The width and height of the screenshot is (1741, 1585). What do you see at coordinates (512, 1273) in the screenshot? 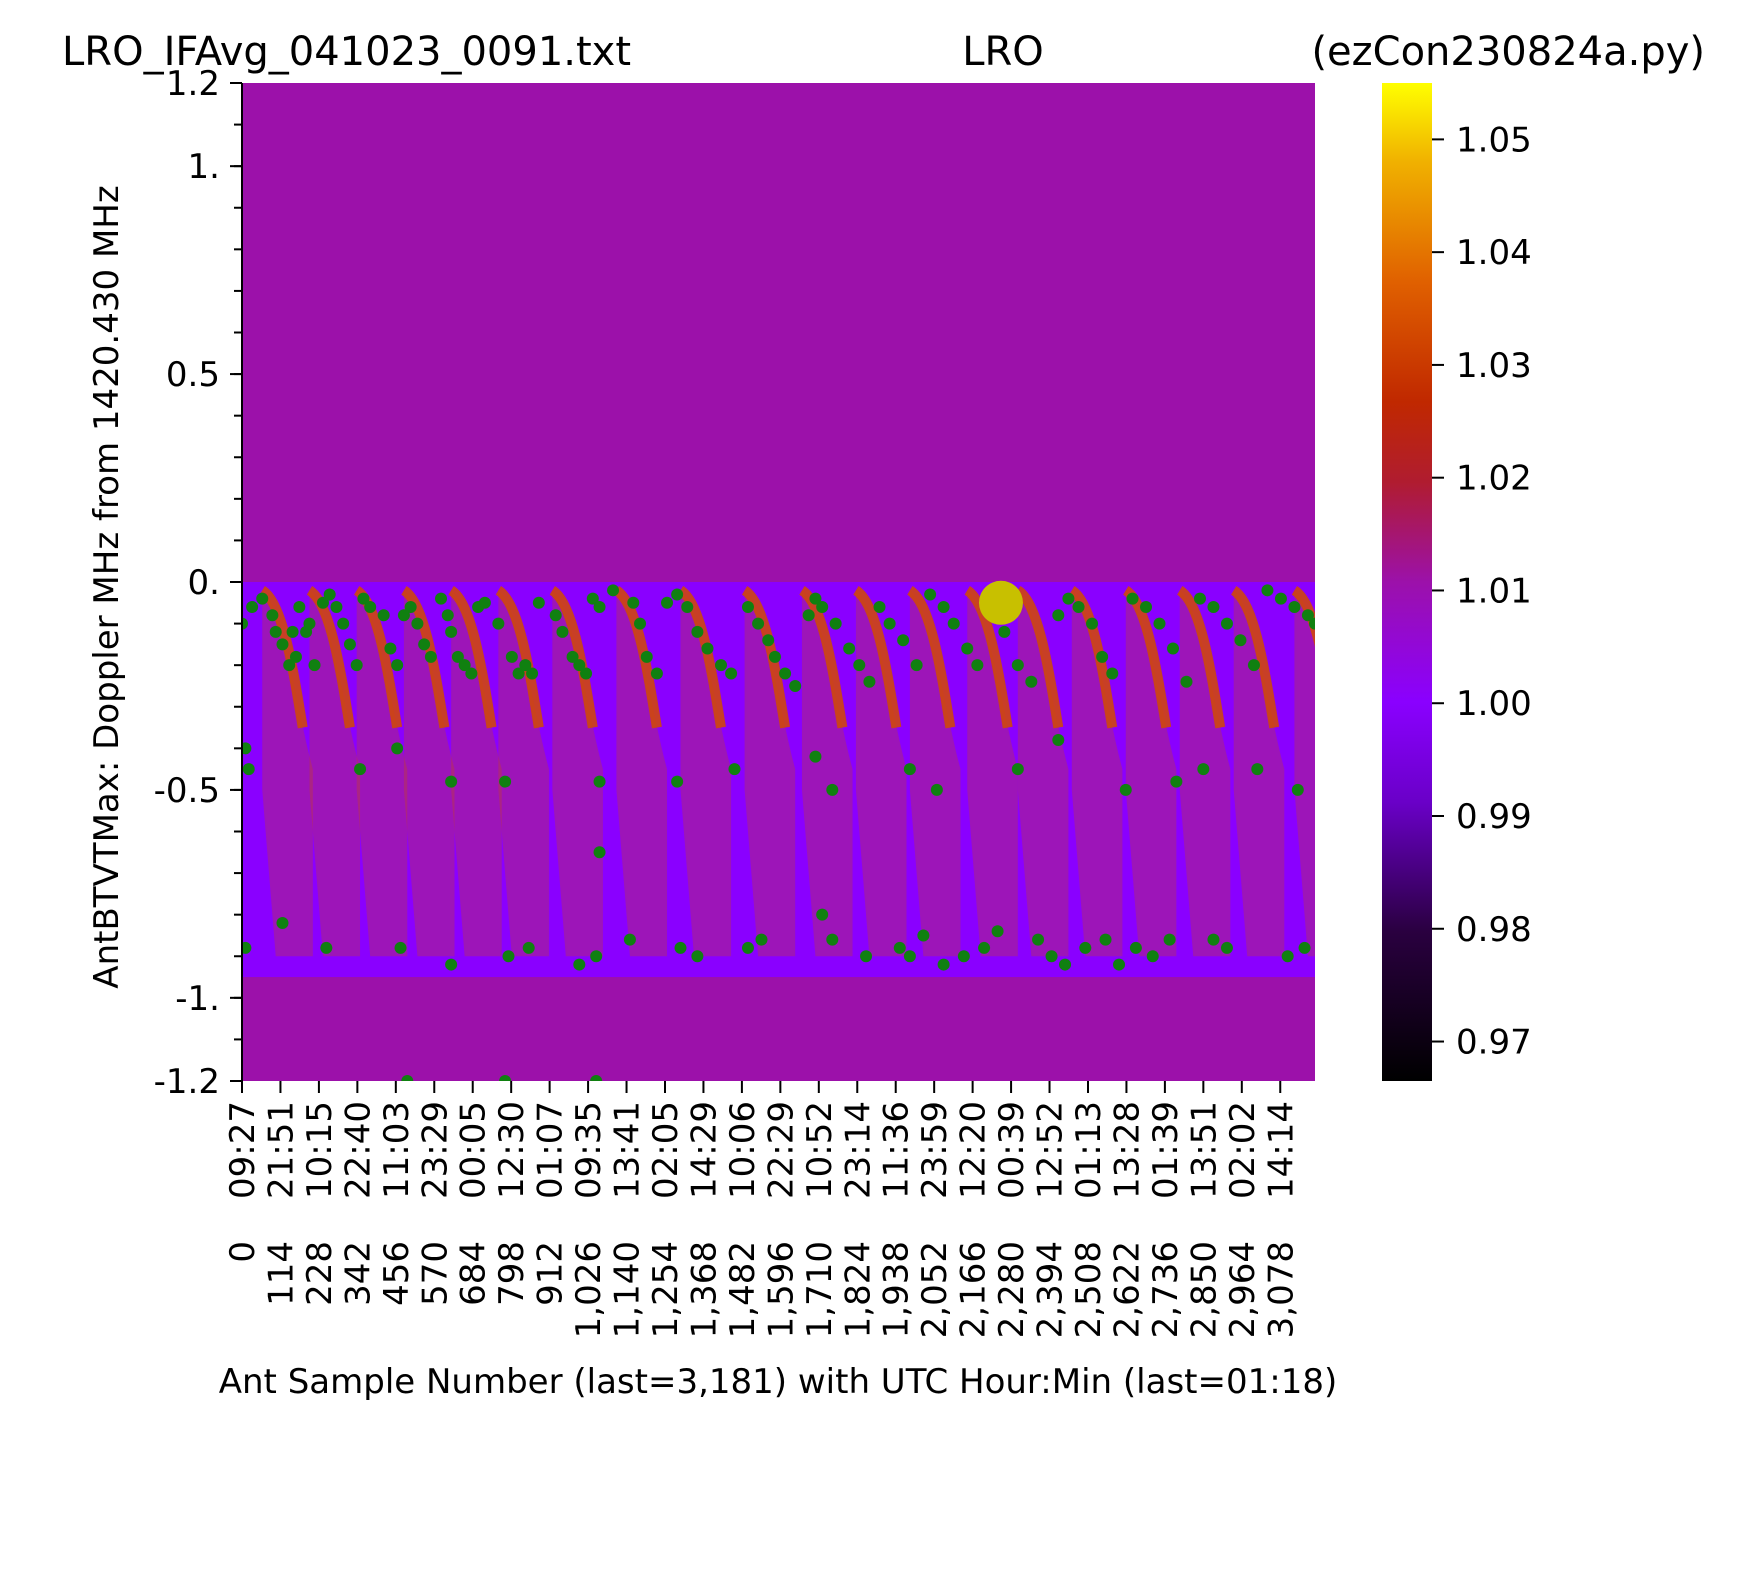
I see `x-tick-sample-label: 798` at bounding box center [512, 1273].